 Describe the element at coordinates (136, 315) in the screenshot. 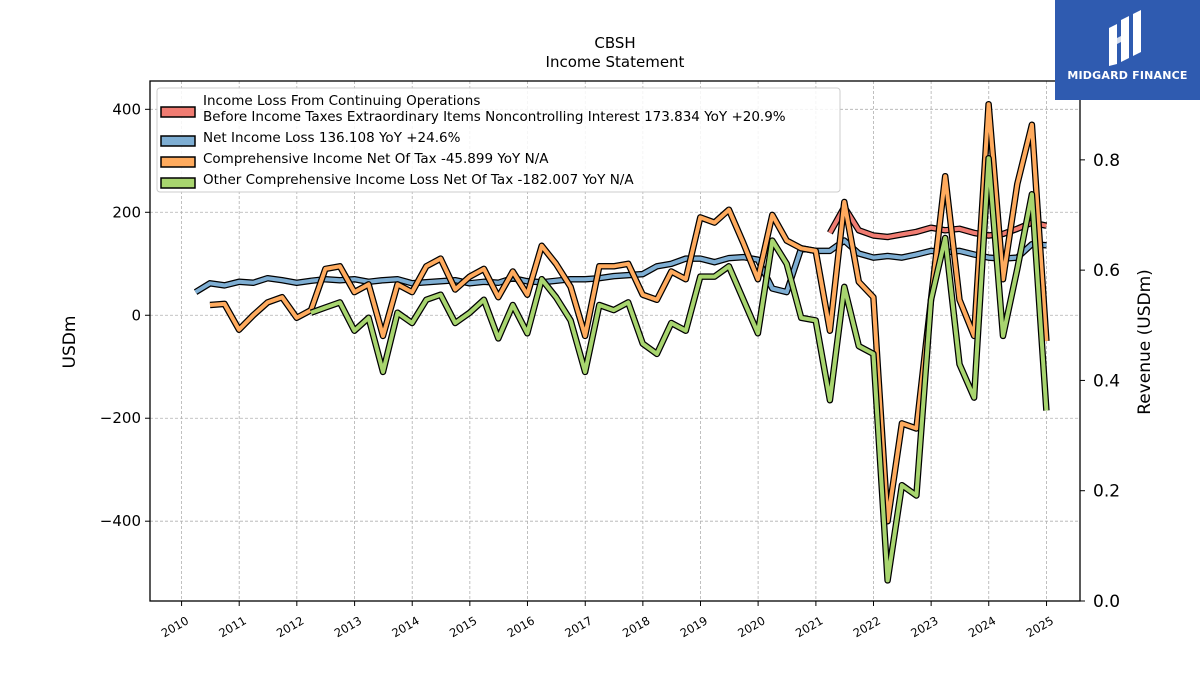

I see `y-tick-label: 0` at that location.